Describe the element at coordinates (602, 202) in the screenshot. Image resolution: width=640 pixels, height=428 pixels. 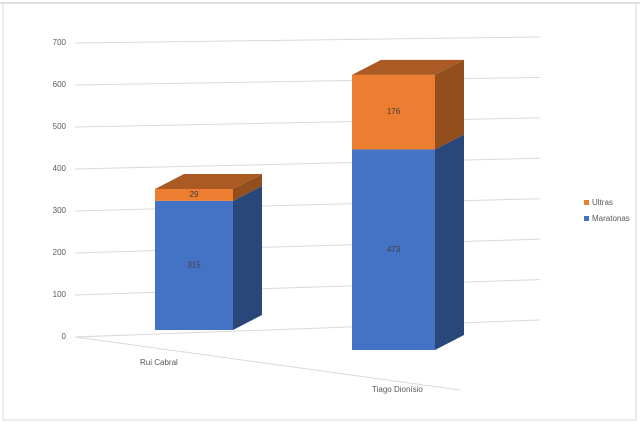
I see `legend-label: Ultras` at that location.